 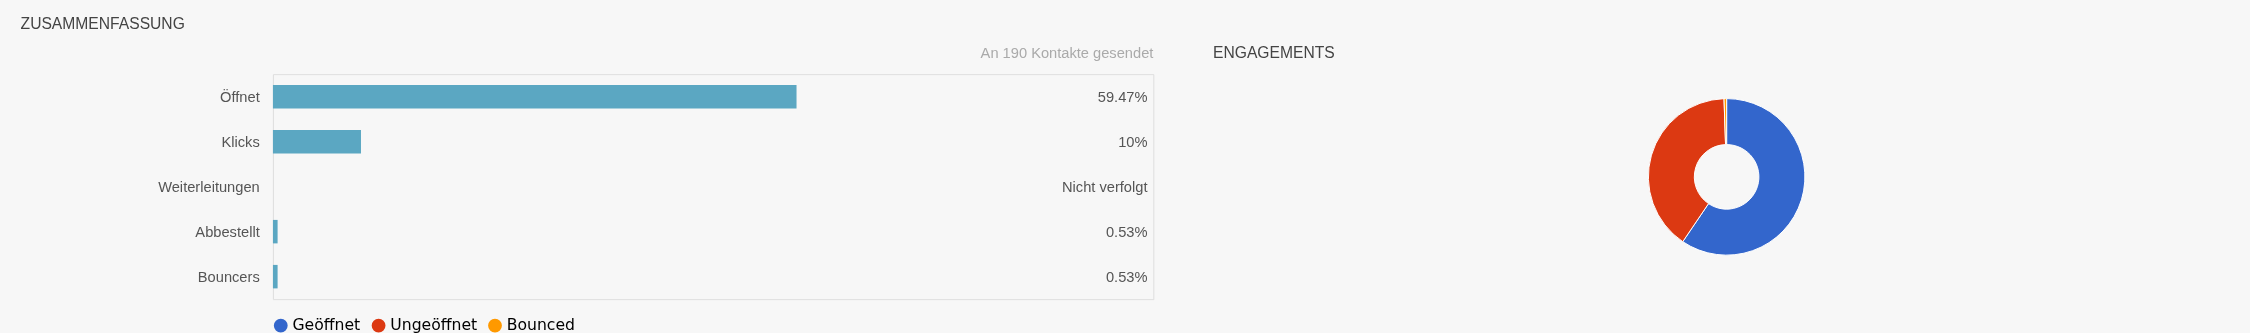 I want to click on legend-label: Ungeöffnet, so click(x=434, y=324).